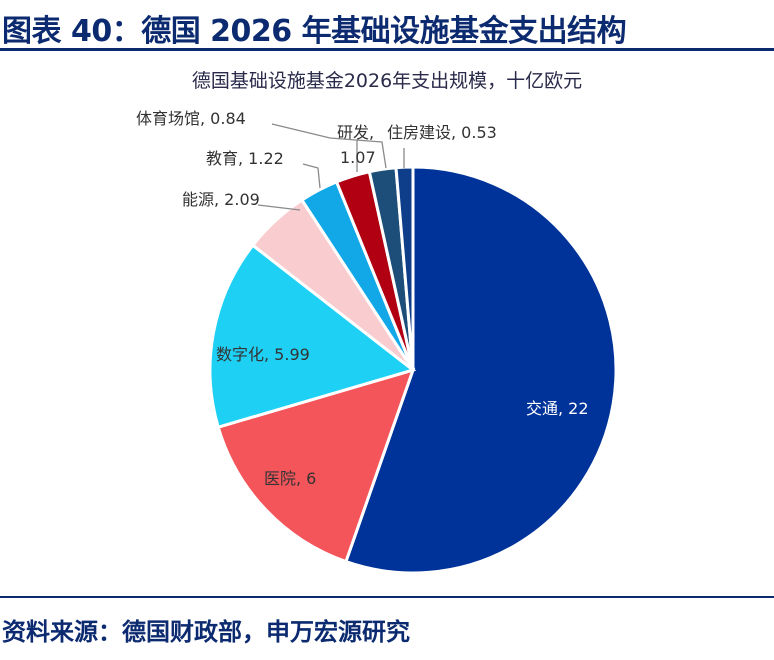 The width and height of the screenshot is (774, 660). I want to click on slice-label-6: 体育场馆, 0.84, so click(191, 118).